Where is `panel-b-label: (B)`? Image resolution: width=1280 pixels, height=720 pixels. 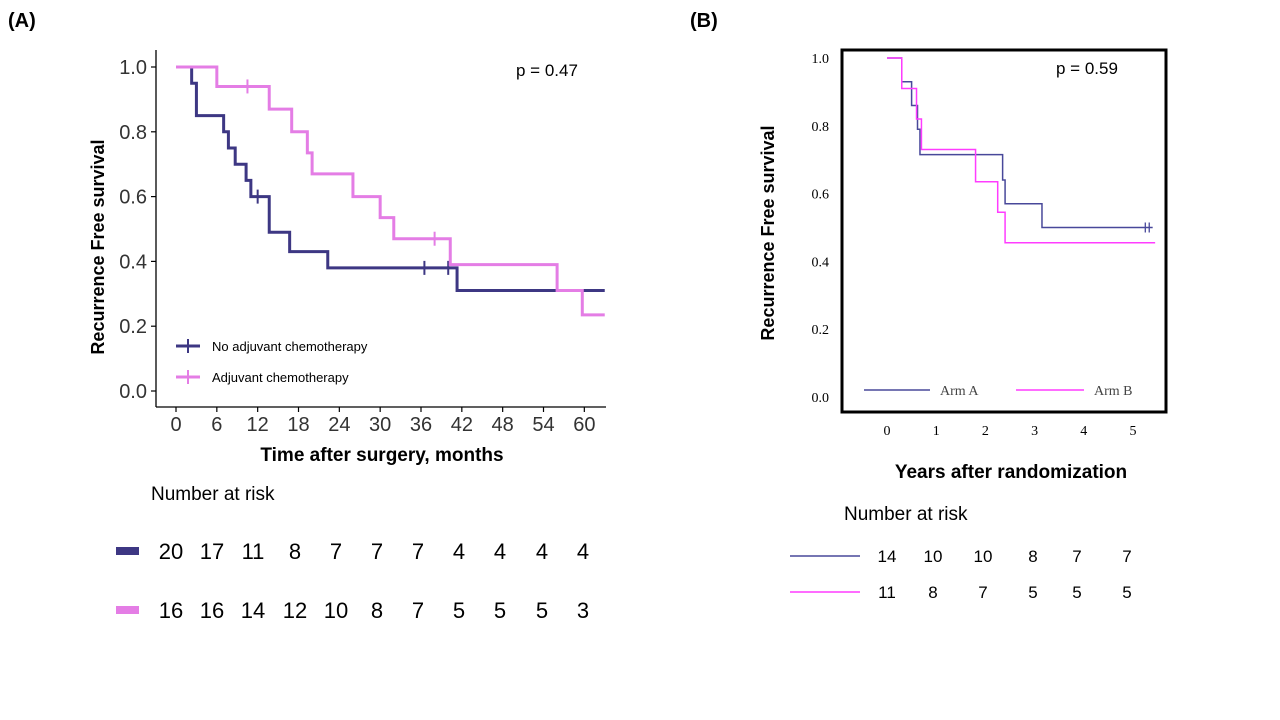 panel-b-label: (B) is located at coordinates (704, 21).